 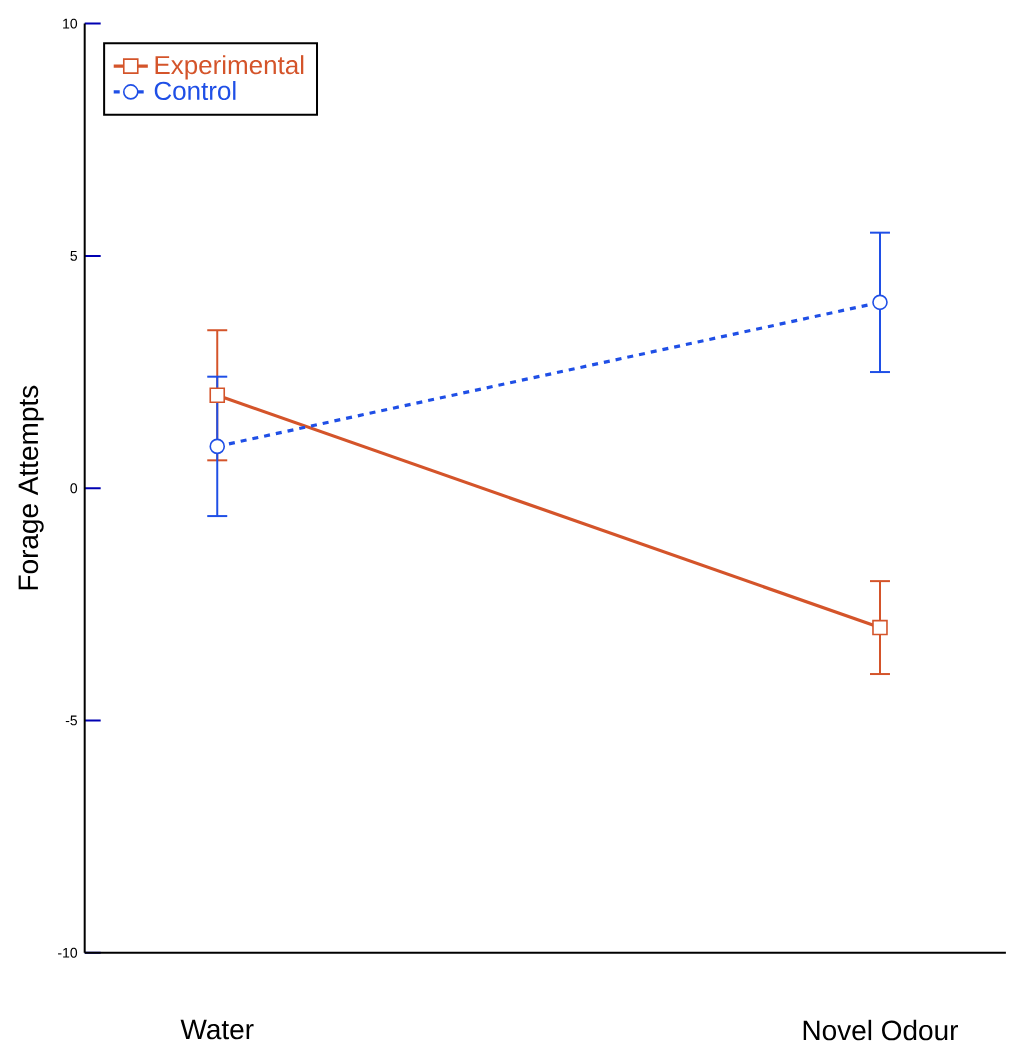 I want to click on legend-label: Control, so click(x=195, y=90).